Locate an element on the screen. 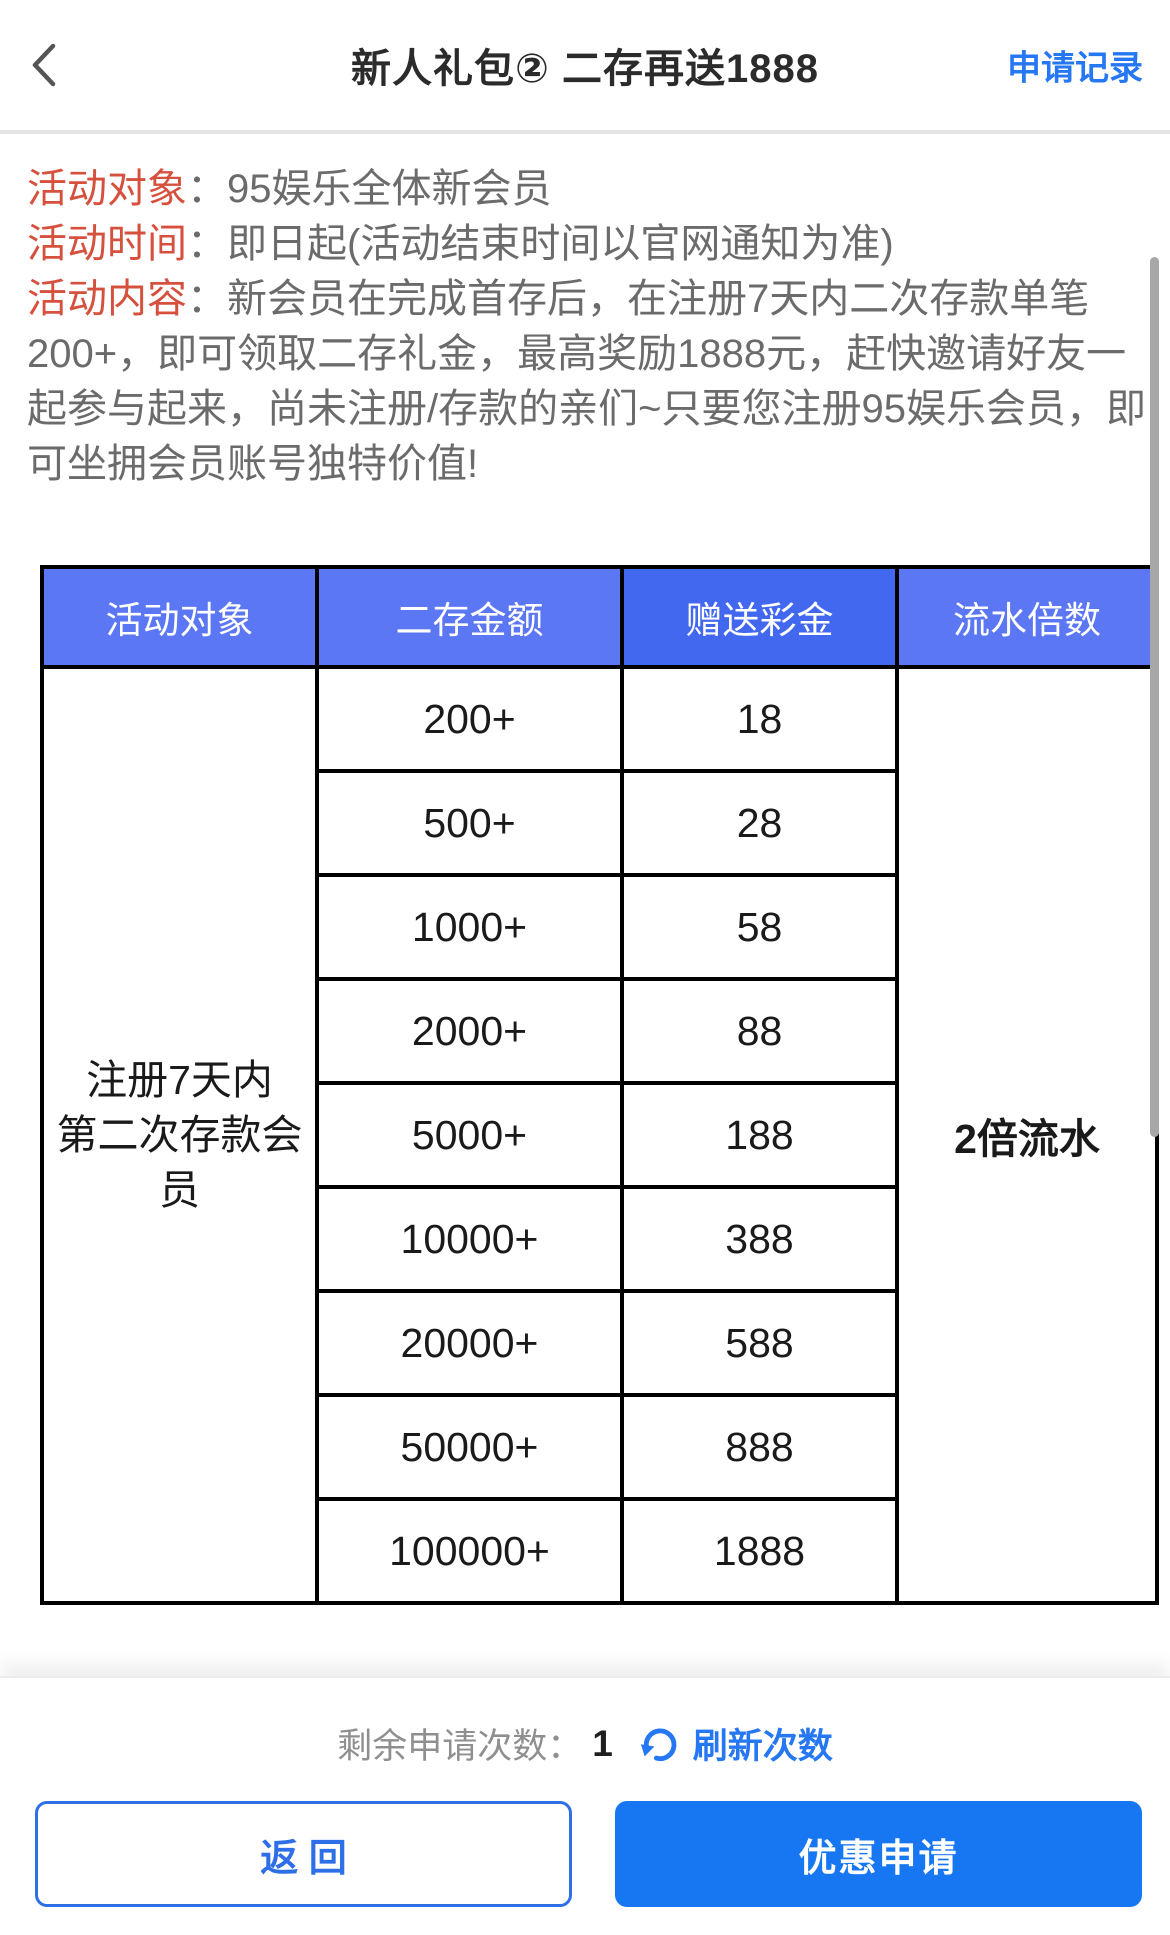 This screenshot has height=1935, width=1170. table-row: 500+ 28 is located at coordinates (599, 823).